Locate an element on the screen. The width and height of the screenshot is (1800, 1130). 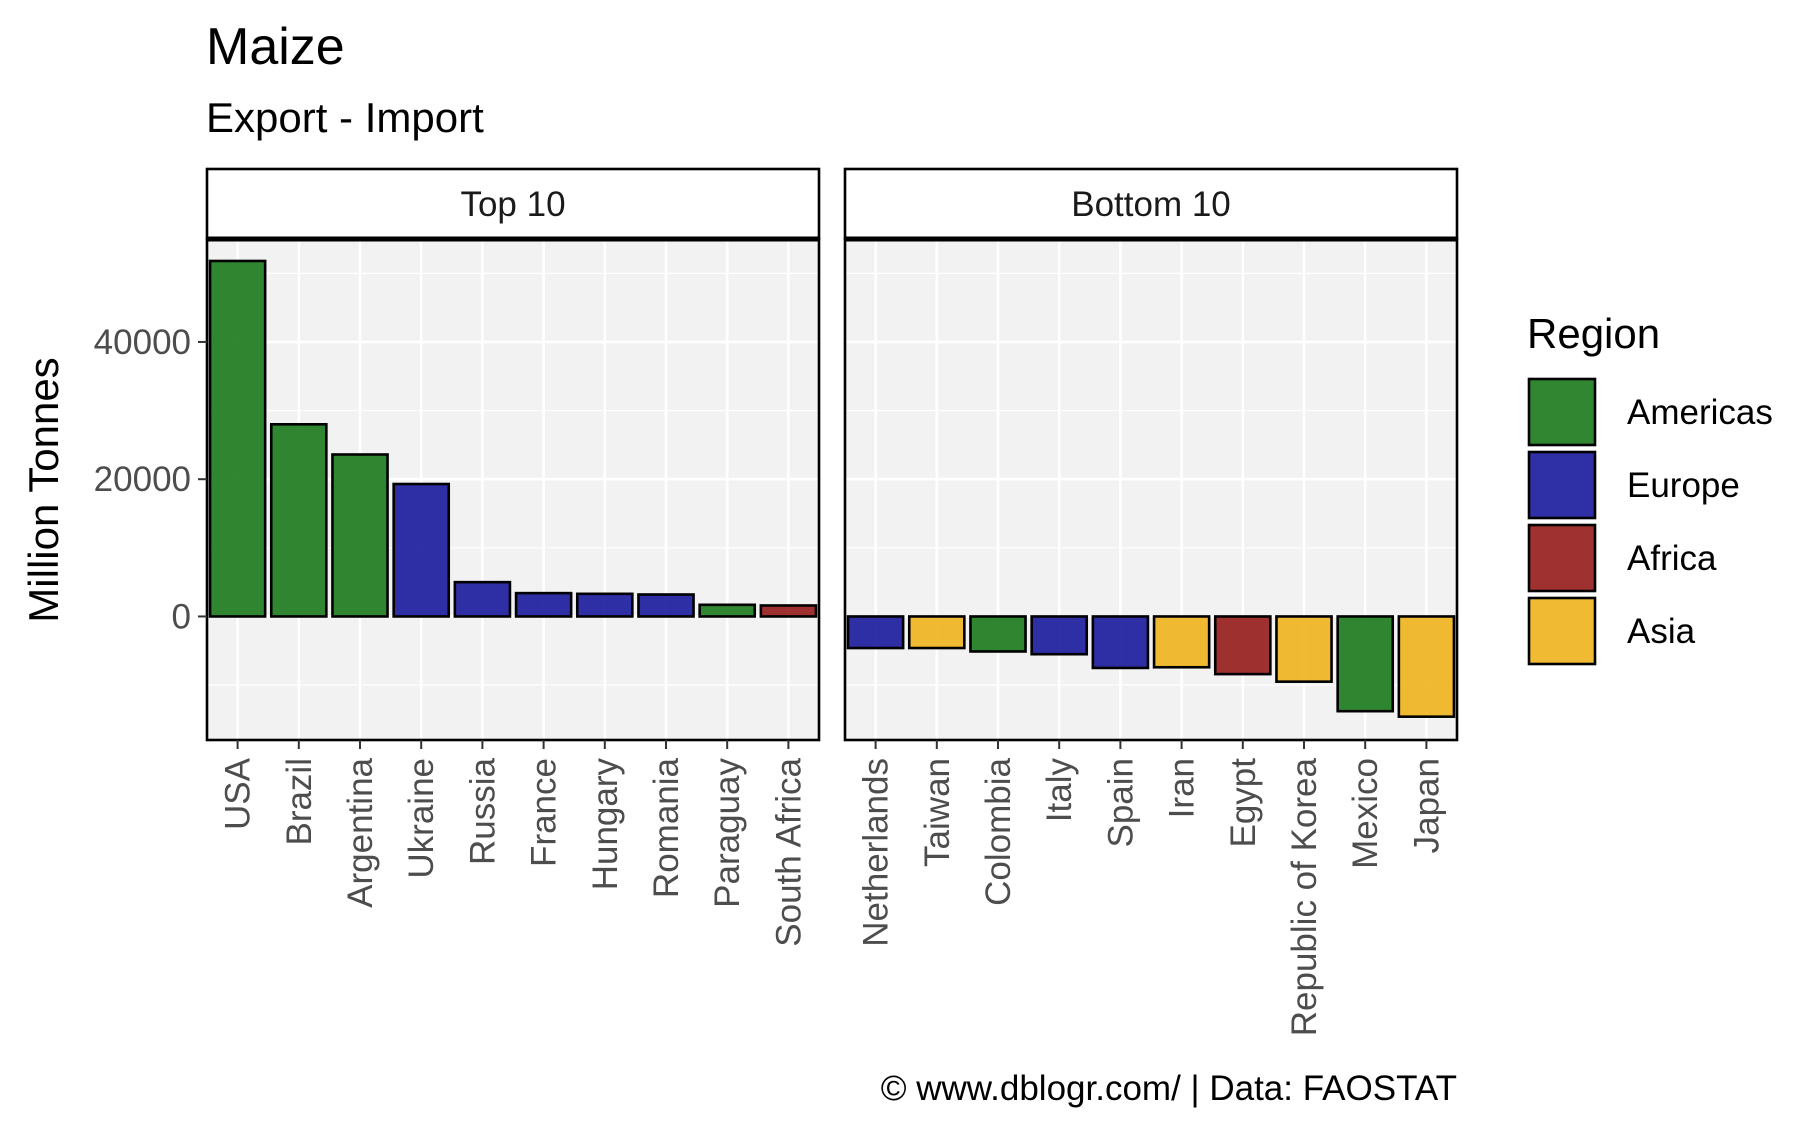
legend-title: Region is located at coordinates (1593, 333).